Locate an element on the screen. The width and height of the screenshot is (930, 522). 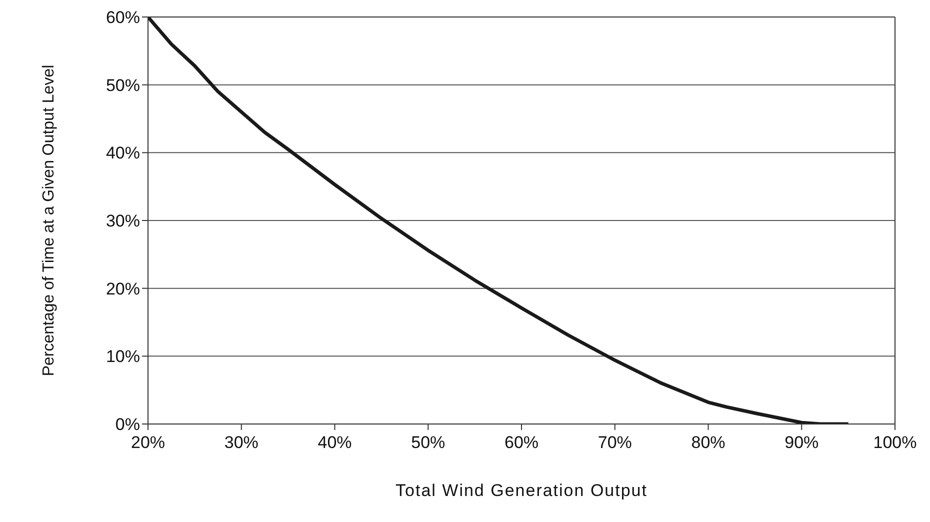
x-axis-title: Total Wind Generation Output is located at coordinates (522, 490).